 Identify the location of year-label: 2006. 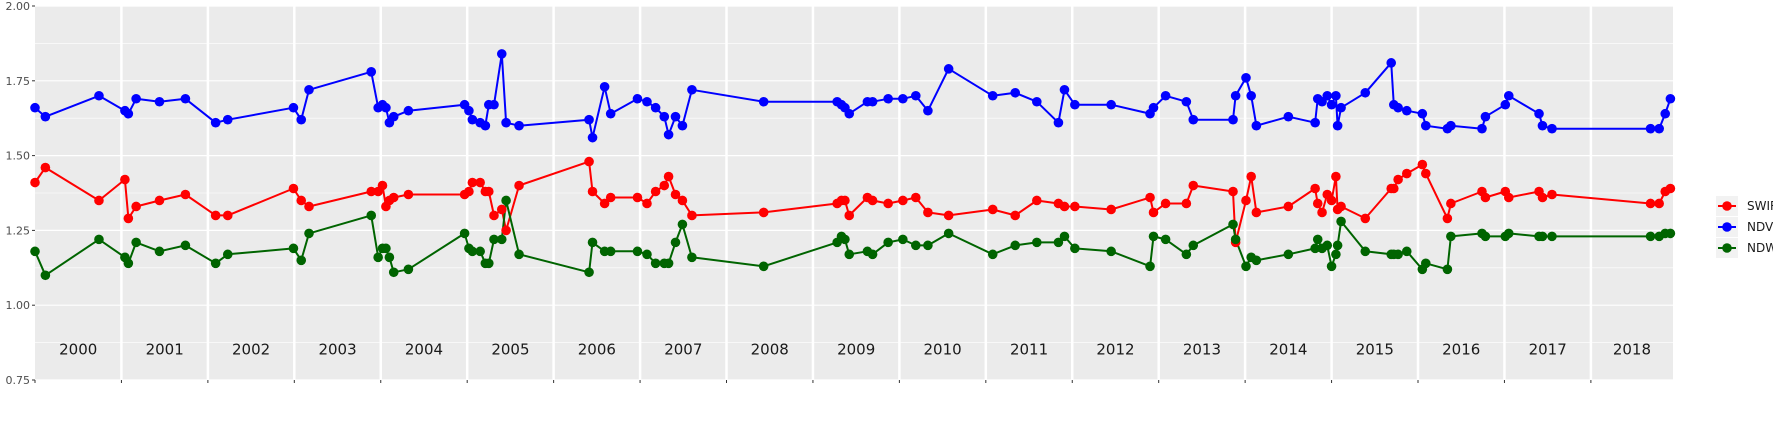
(597, 350).